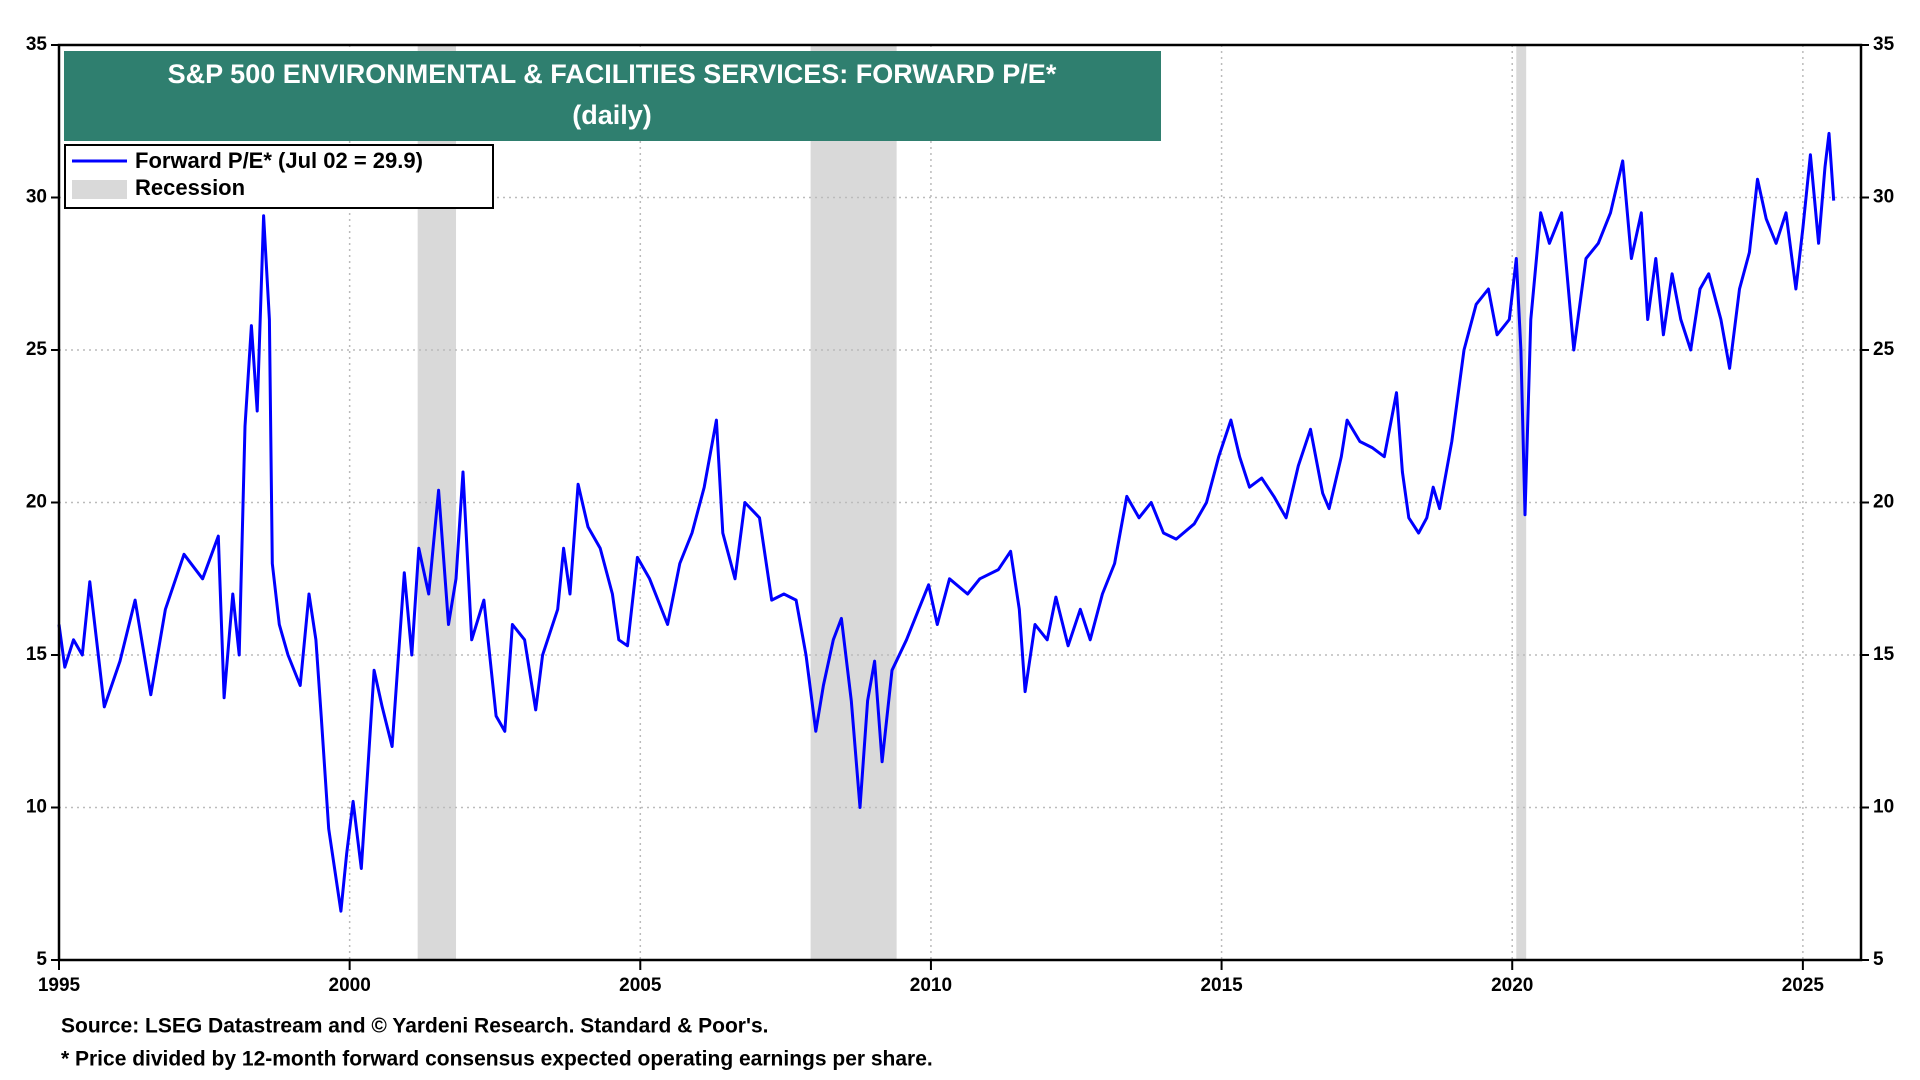 Image resolution: width=1920 pixels, height=1080 pixels. Describe the element at coordinates (37, 44) in the screenshot. I see `y-tick-label: 35` at that location.